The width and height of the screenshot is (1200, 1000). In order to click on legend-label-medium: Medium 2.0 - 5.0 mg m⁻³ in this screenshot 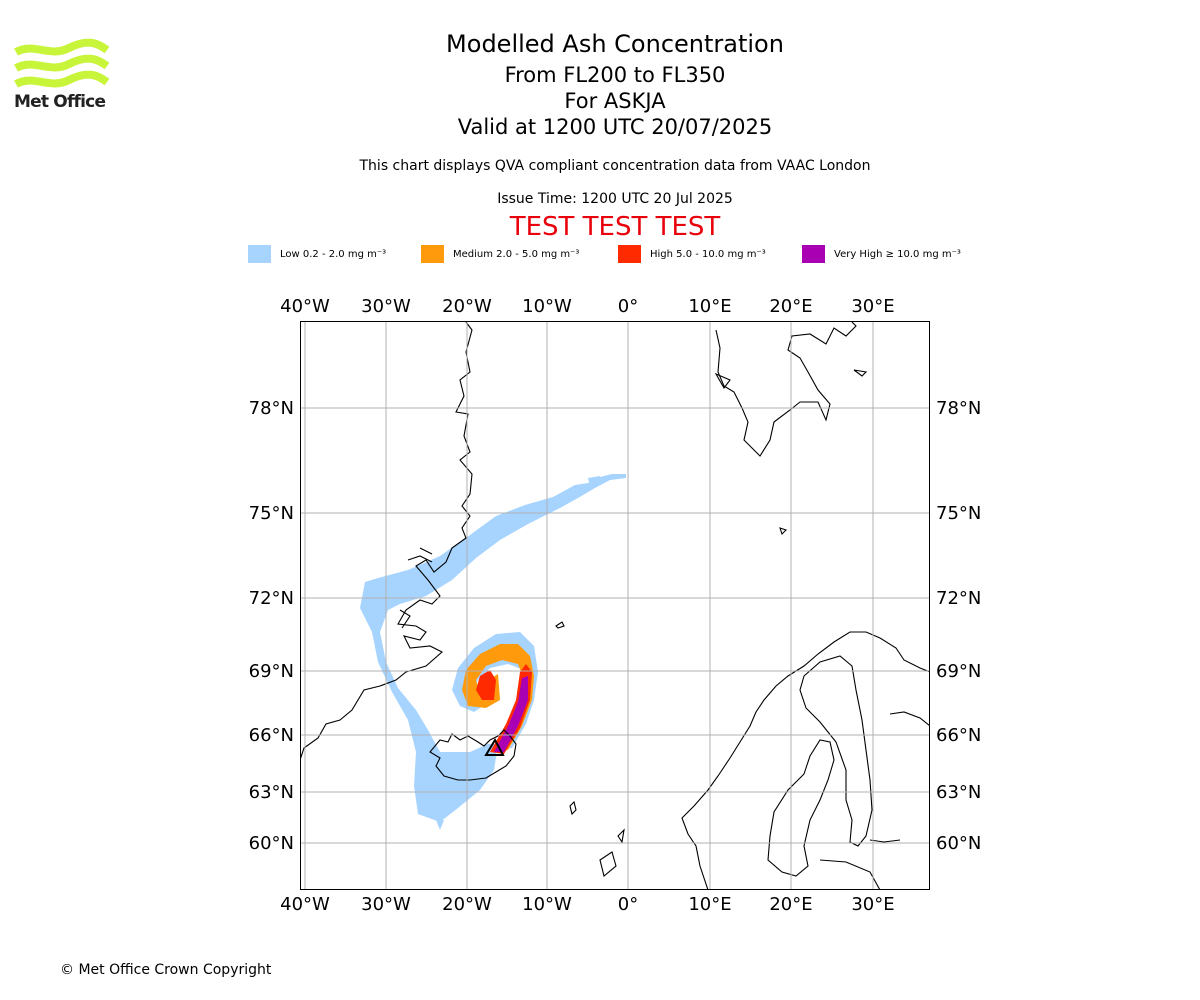, I will do `click(516, 254)`.